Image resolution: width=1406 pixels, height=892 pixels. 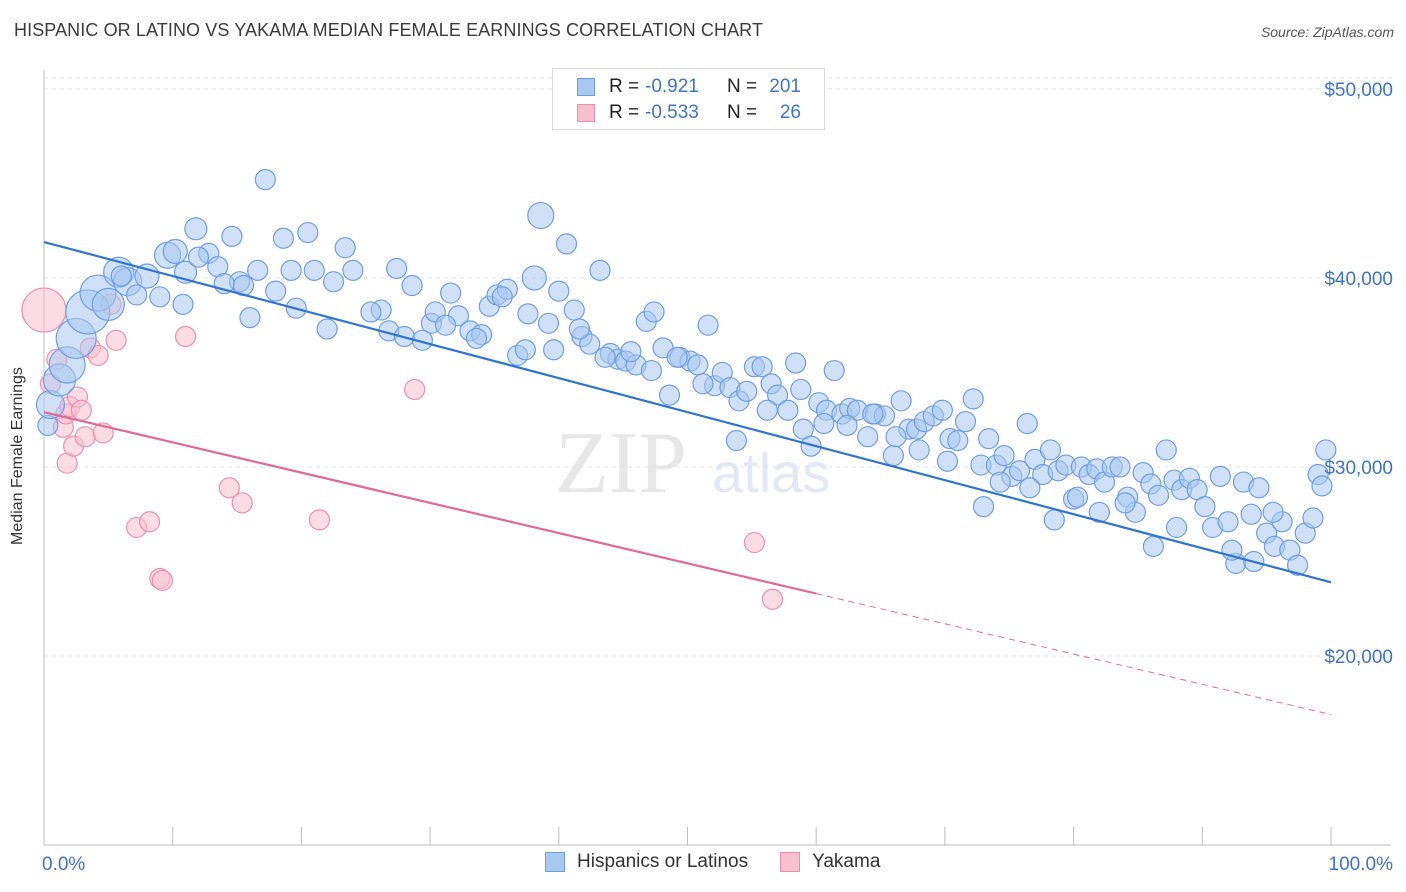 I want to click on y-tick-labels: $20,000 $30,000 $40,000 $50,000, so click(x=1358, y=374).